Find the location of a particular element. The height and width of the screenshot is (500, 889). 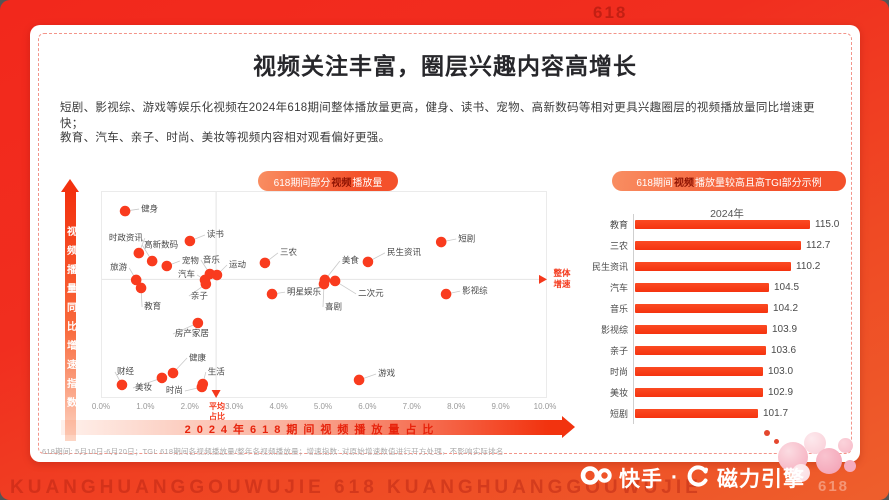

scatter-chart-badge: 618期间部分 视频 播放量 is located at coordinates (328, 181).